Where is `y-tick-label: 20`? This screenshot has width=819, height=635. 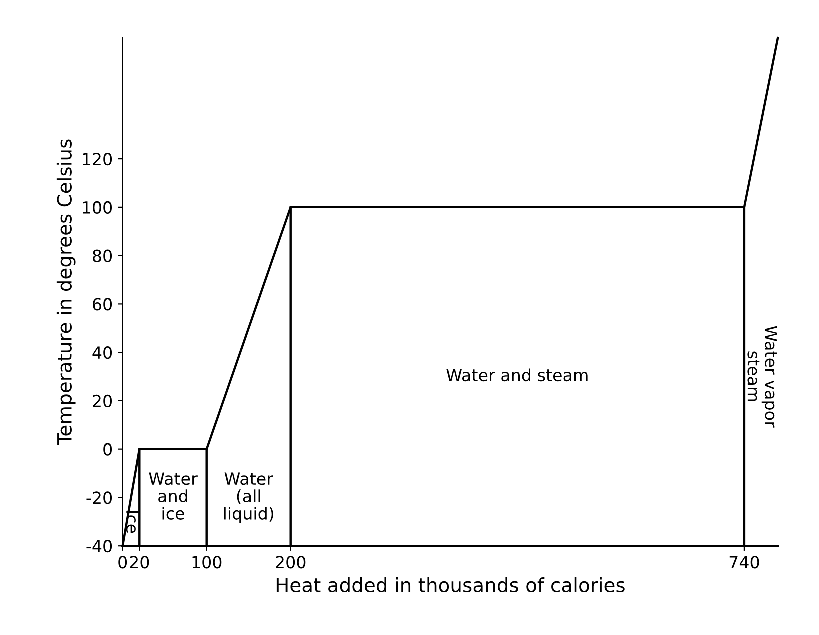 y-tick-label: 20 is located at coordinates (102, 401).